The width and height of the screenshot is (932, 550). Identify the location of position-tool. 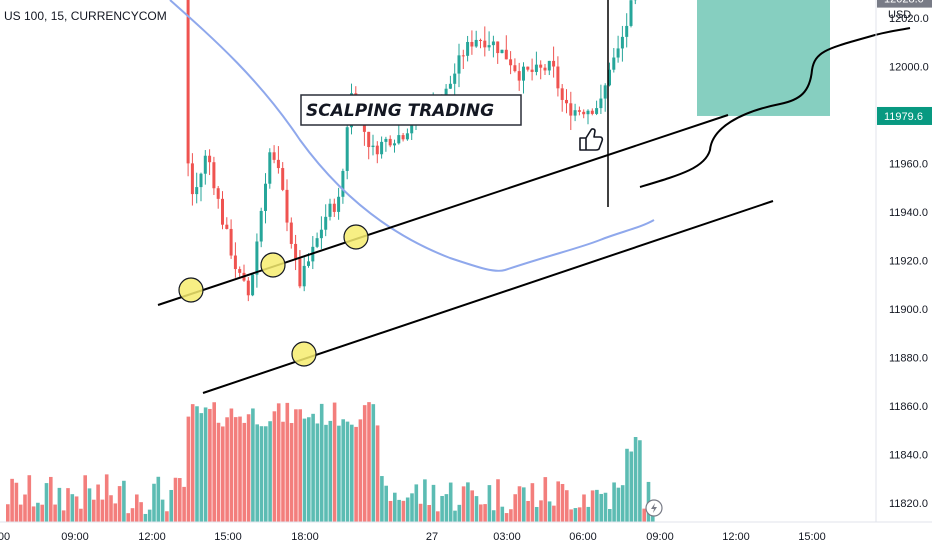
(763, 58).